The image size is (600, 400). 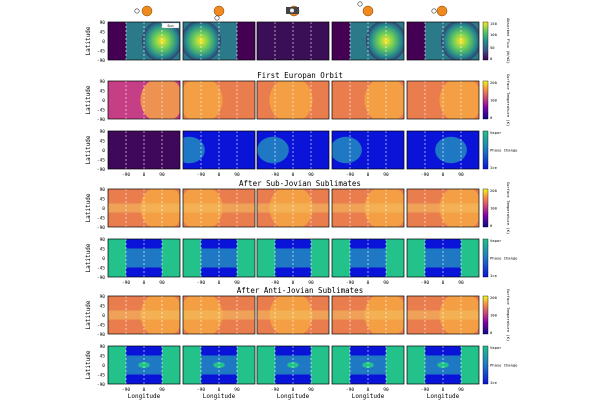 What do you see at coordinates (133, 153) in the screenshot?
I see `panel-r2-c0: 90 45 0 -45 -90 Latitude -90 0 90` at bounding box center [133, 153].